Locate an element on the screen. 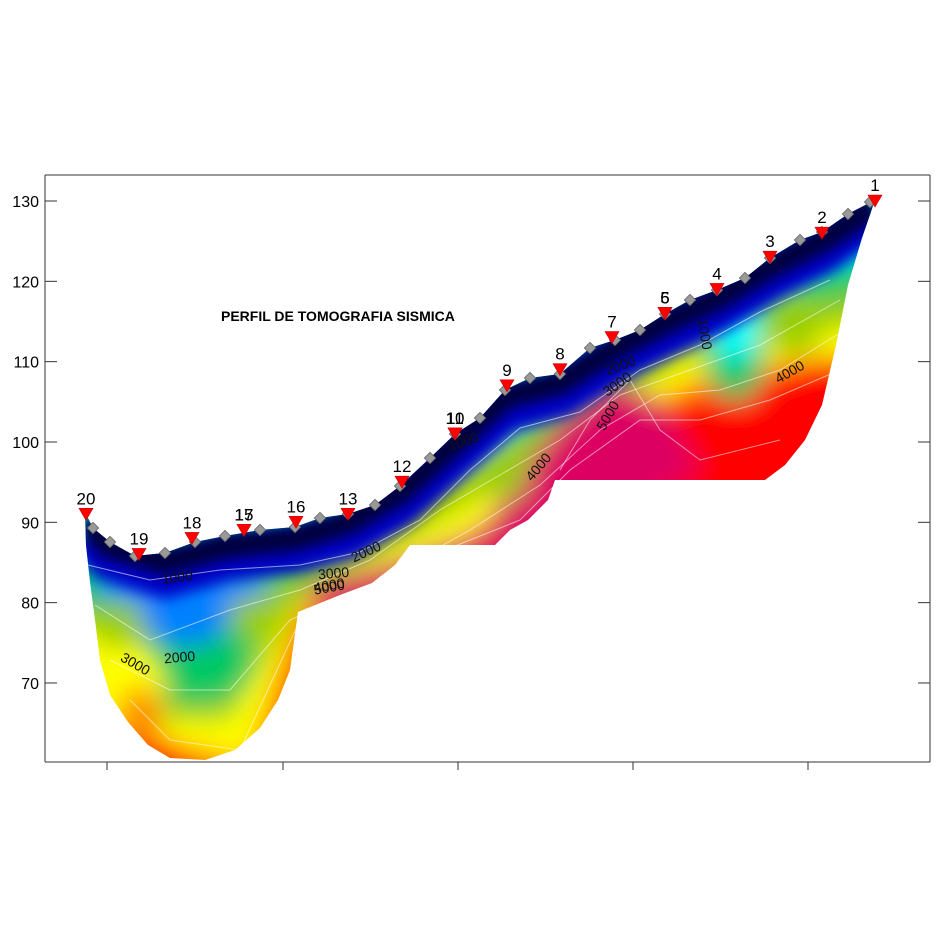  contour-label: 4000 is located at coordinates (329, 584).